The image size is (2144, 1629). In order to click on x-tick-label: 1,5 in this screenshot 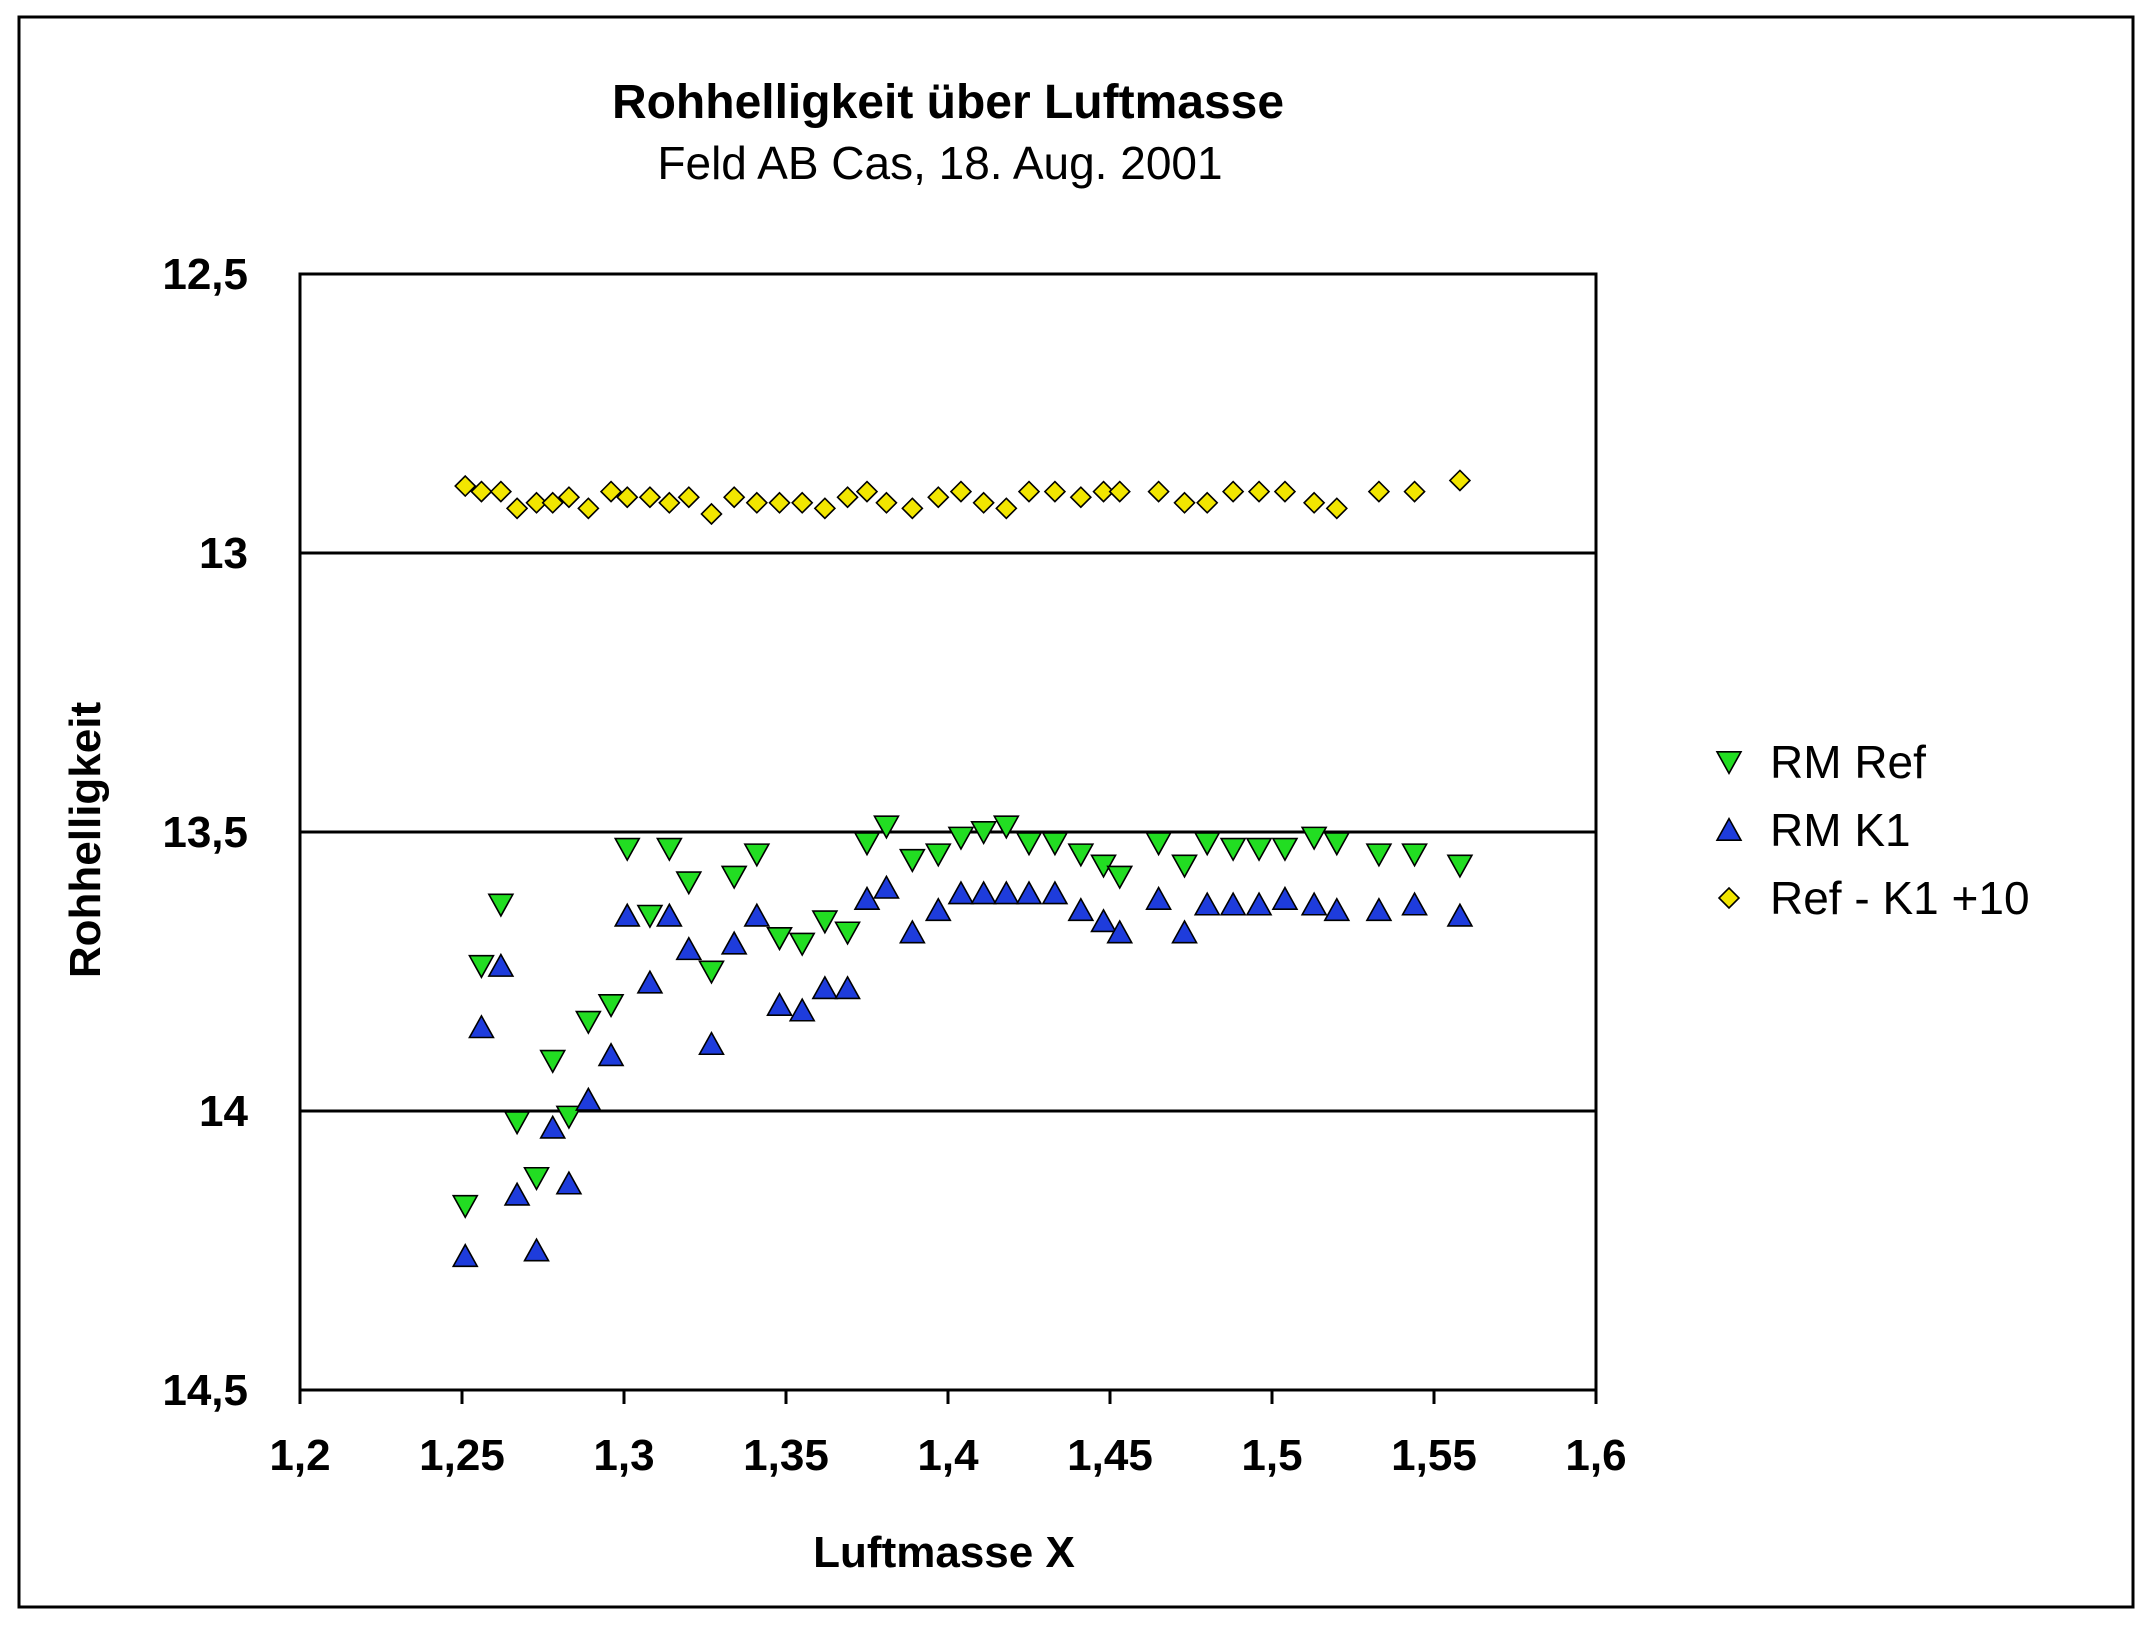, I will do `click(1271, 1455)`.